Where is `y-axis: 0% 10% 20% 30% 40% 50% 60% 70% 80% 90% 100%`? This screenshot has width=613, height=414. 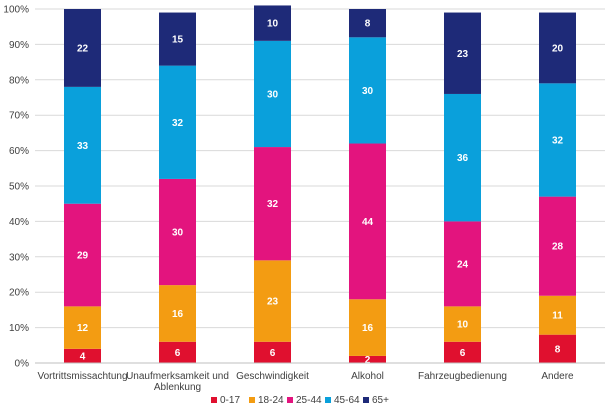 y-axis: 0% 10% 20% 30% 40% 50% 60% 70% 80% 90% 100% is located at coordinates (16, 187).